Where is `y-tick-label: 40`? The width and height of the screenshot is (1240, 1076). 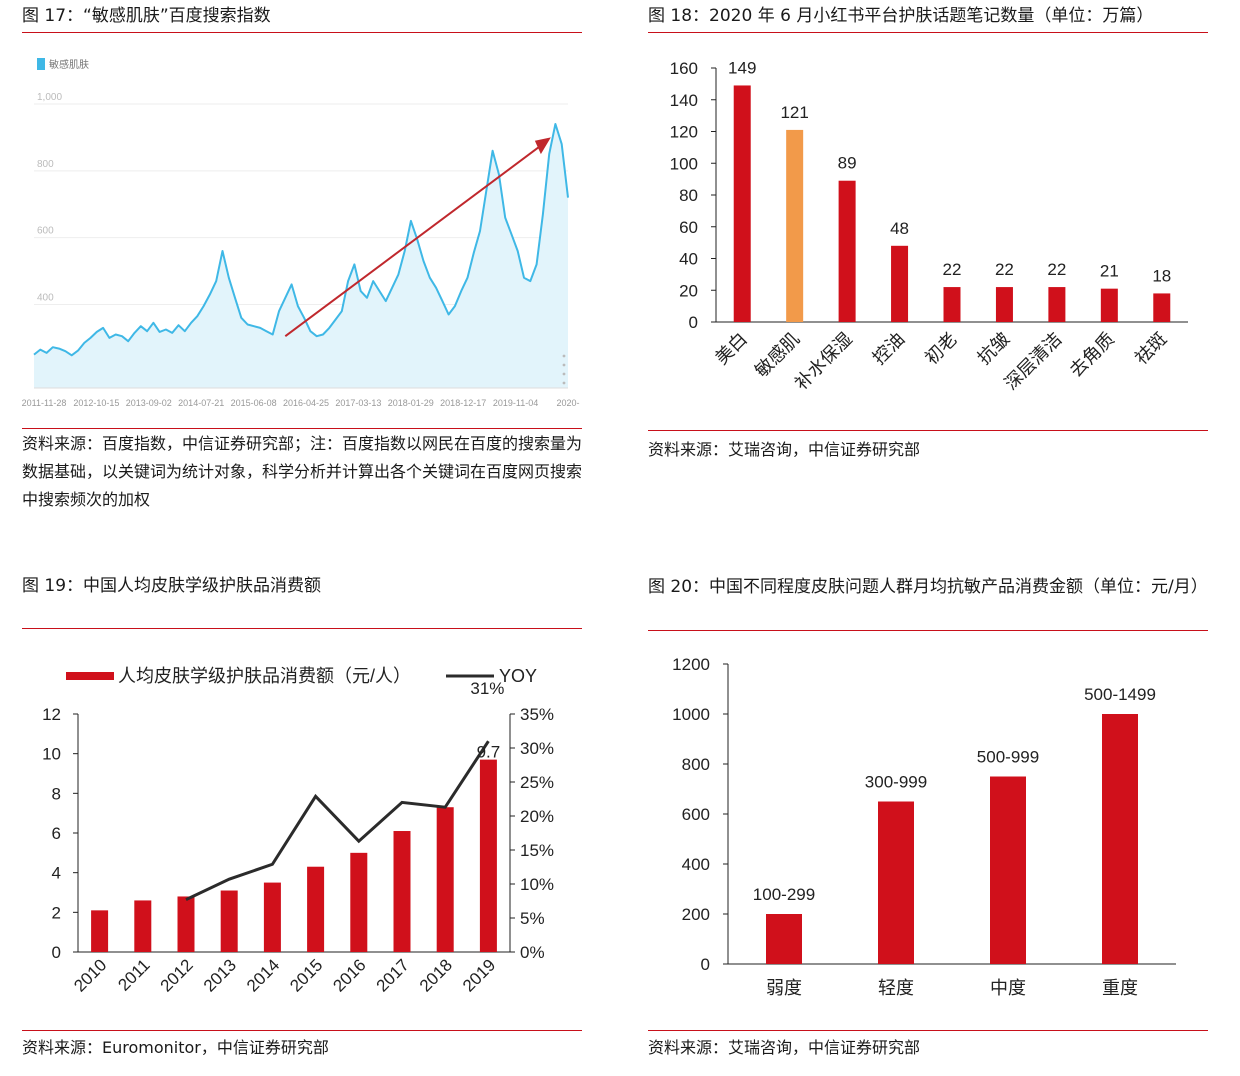 y-tick-label: 40 is located at coordinates (688, 259).